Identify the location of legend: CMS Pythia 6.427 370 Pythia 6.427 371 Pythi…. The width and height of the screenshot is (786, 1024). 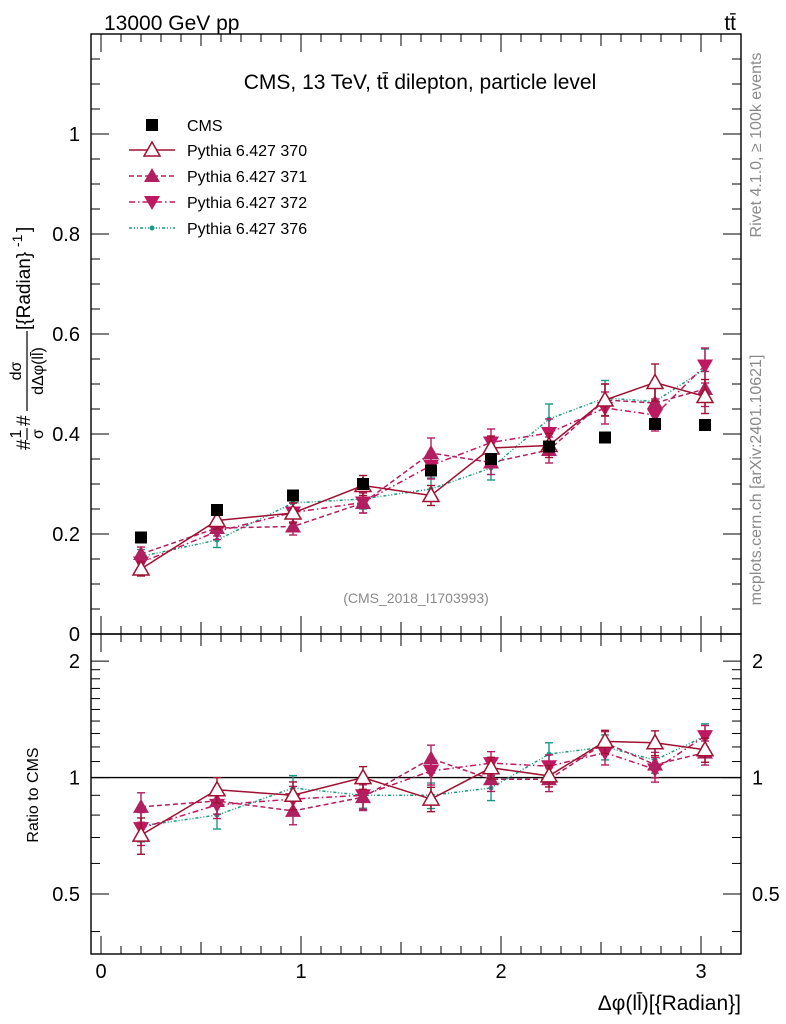
(218, 178).